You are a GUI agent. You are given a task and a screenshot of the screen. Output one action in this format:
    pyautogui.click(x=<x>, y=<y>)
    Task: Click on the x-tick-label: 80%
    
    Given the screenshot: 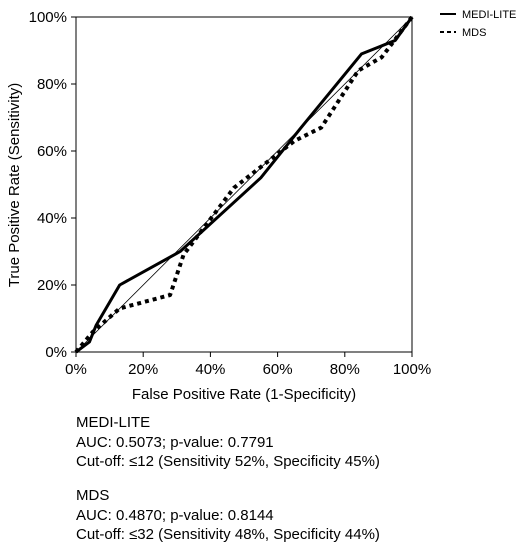 What is the action you would take?
    pyautogui.click(x=345, y=369)
    